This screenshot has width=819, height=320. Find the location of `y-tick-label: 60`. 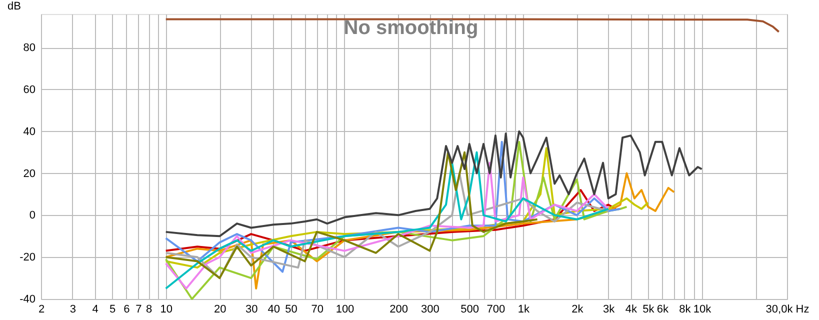

y-tick-label: 60 is located at coordinates (29, 90).